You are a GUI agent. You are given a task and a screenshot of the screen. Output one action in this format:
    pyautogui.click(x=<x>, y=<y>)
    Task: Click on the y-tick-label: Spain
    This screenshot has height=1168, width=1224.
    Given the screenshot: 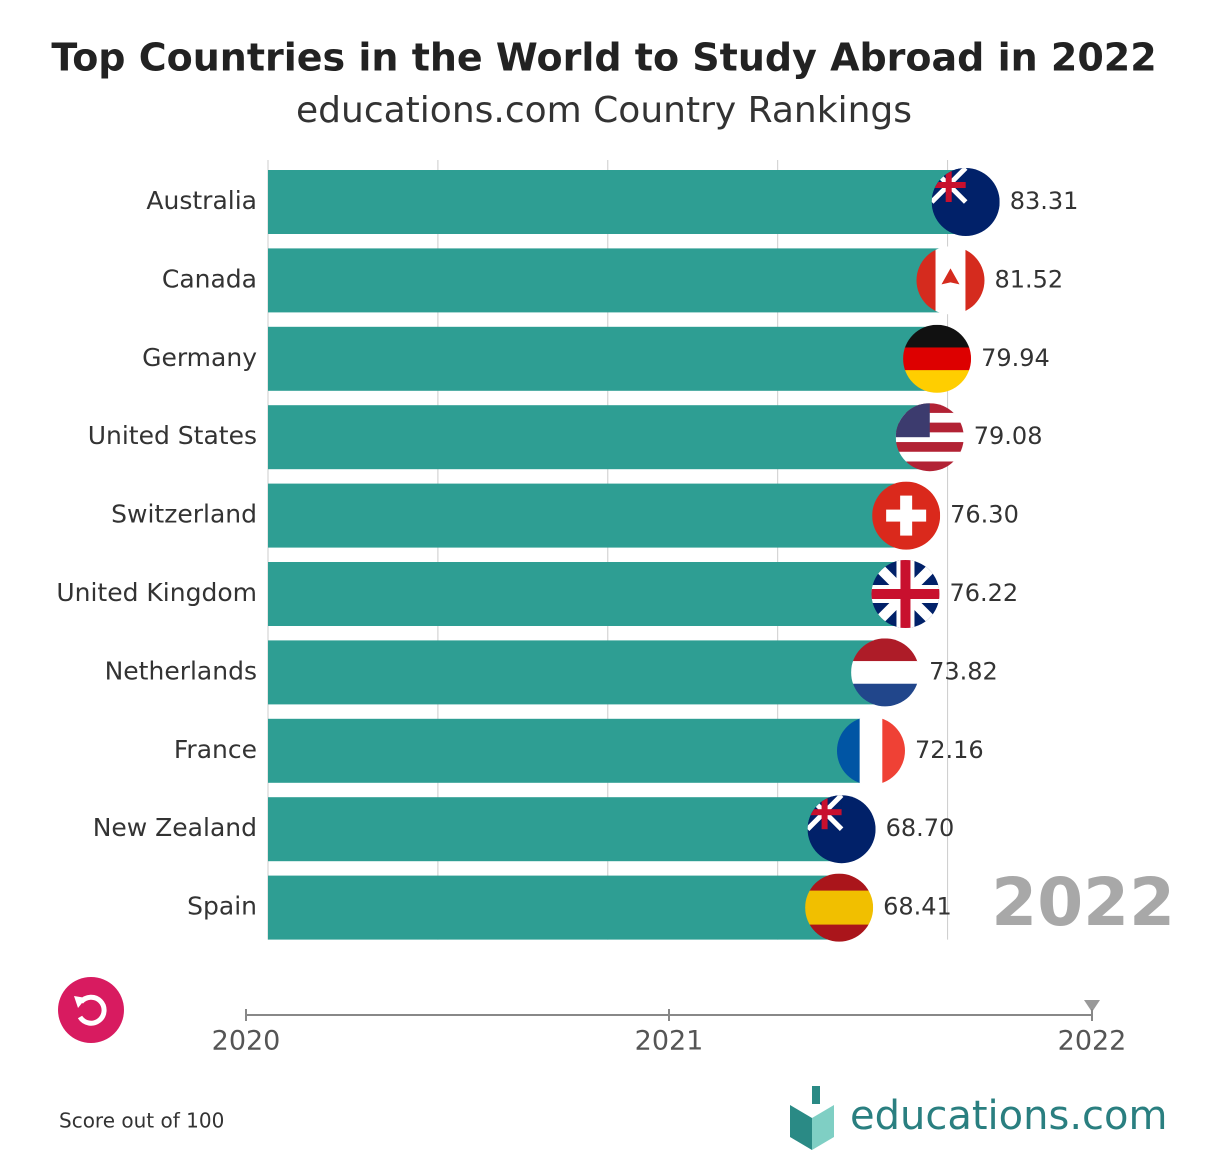 What is the action you would take?
    pyautogui.click(x=222, y=906)
    